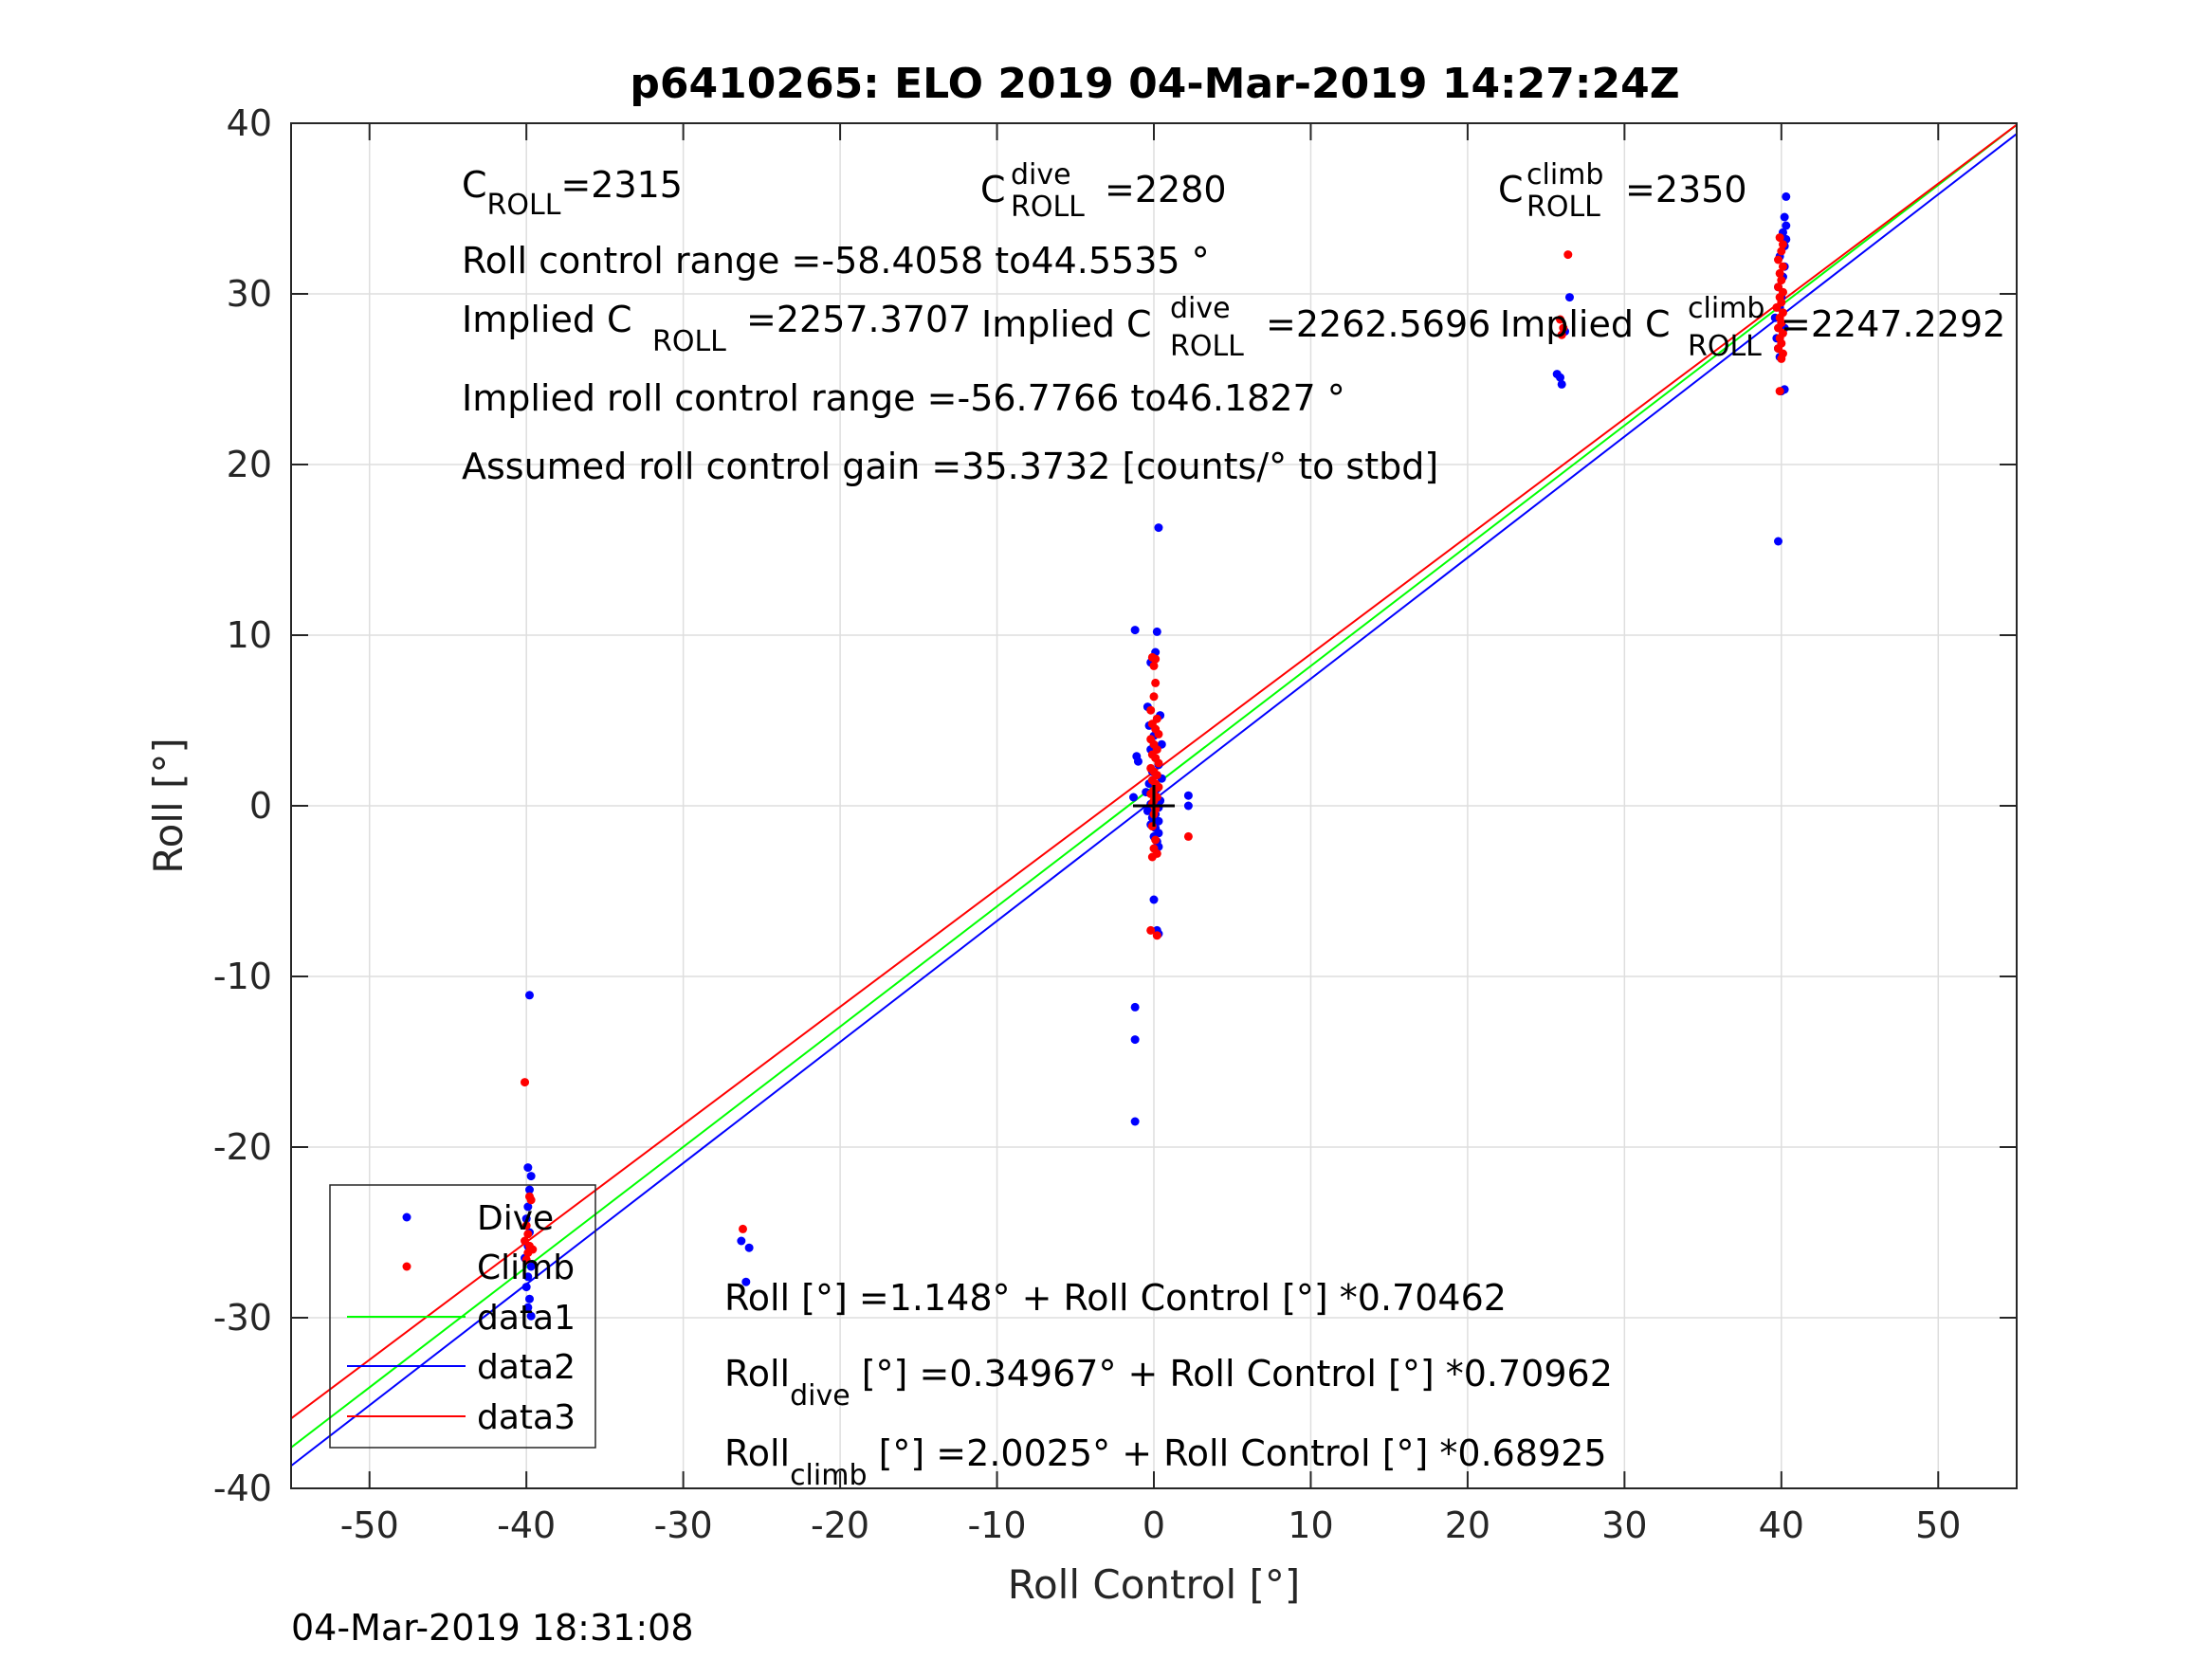 The height and width of the screenshot is (1659, 2212). Describe the element at coordinates (242, 1147) in the screenshot. I see `y-tick-label: -20` at that location.